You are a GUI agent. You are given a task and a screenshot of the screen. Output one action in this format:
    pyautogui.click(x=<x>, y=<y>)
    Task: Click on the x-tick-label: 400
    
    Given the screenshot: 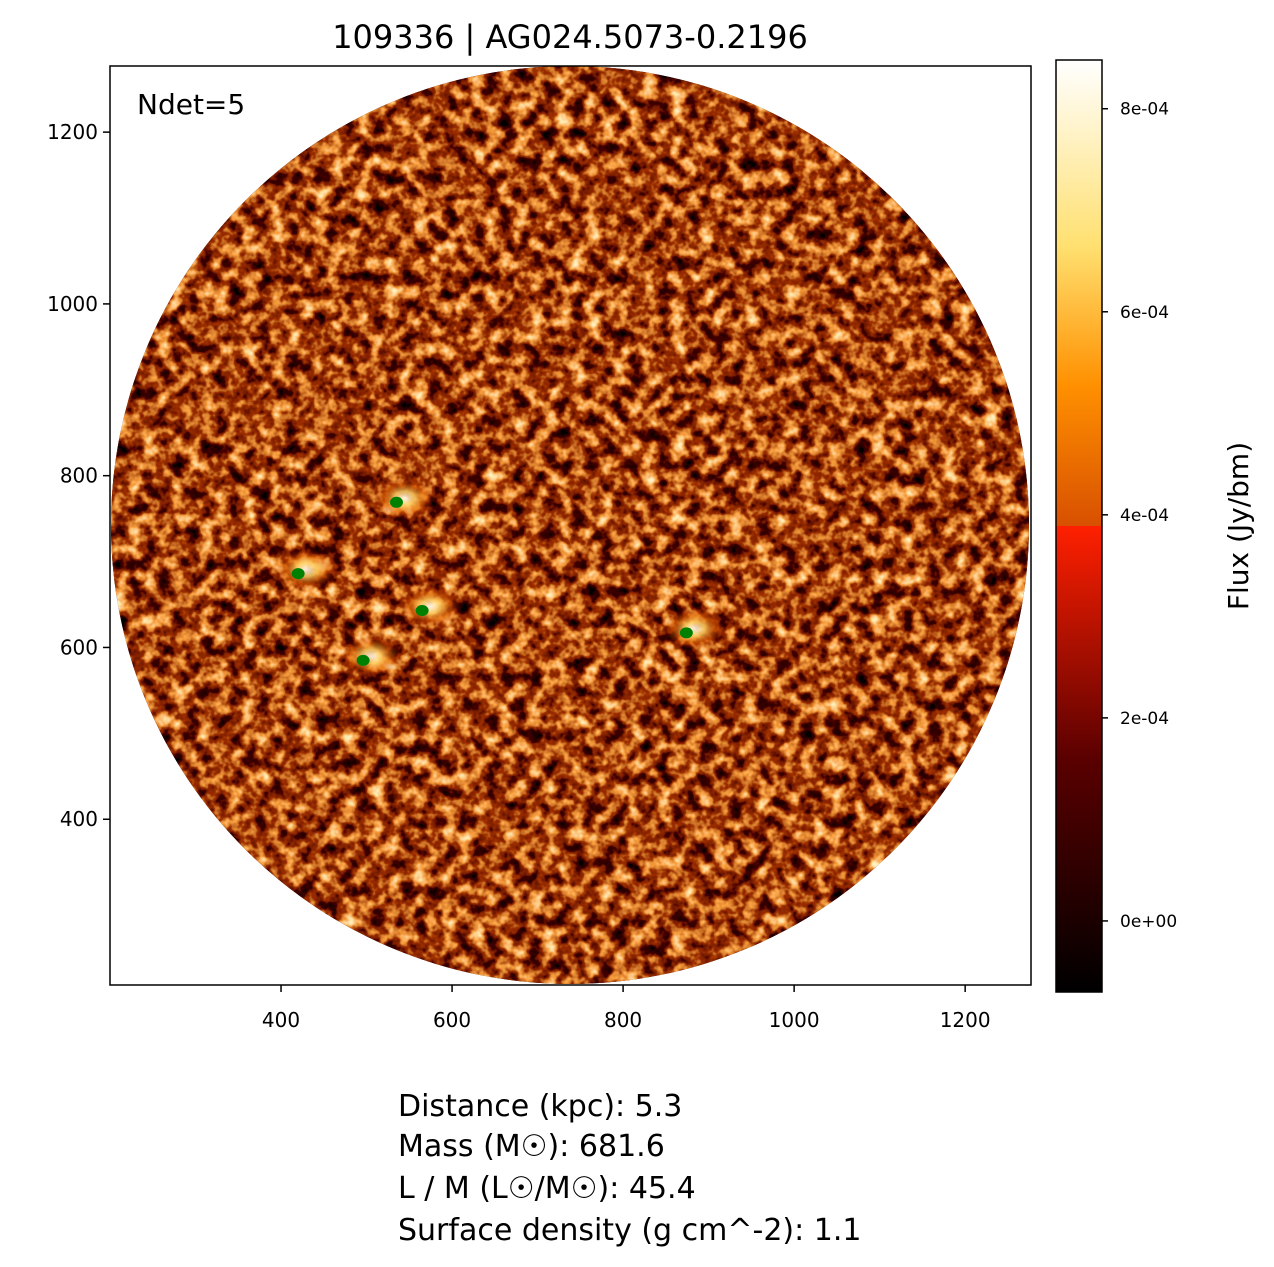 What is the action you would take?
    pyautogui.click(x=281, y=1020)
    